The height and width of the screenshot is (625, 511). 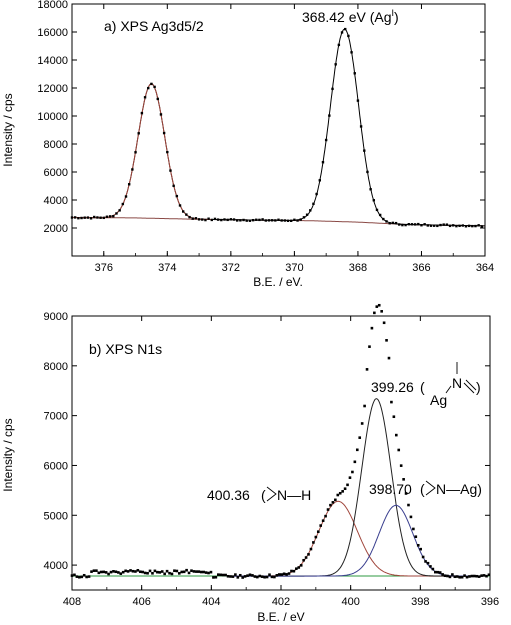 What do you see at coordinates (52, 89) in the screenshot?
I see `y-tick-label-a: 12000` at bounding box center [52, 89].